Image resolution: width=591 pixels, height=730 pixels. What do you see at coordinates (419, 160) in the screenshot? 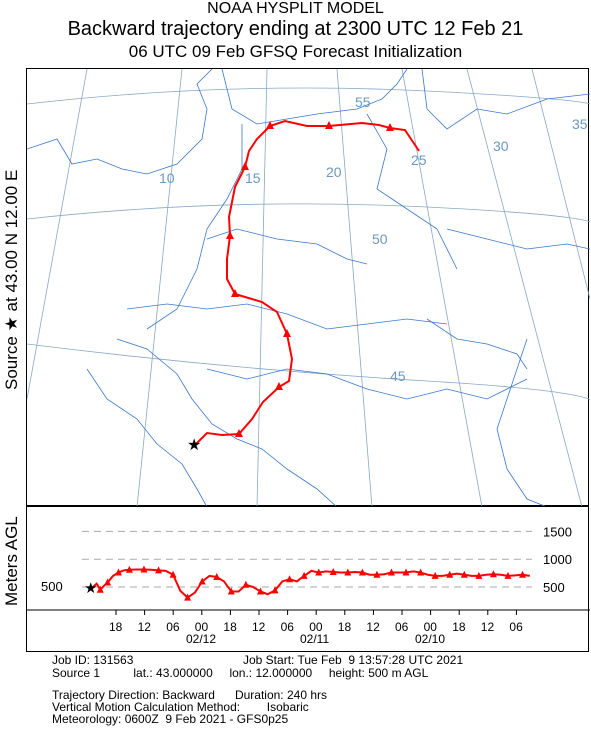
I see `lon-label-25: 25` at bounding box center [419, 160].